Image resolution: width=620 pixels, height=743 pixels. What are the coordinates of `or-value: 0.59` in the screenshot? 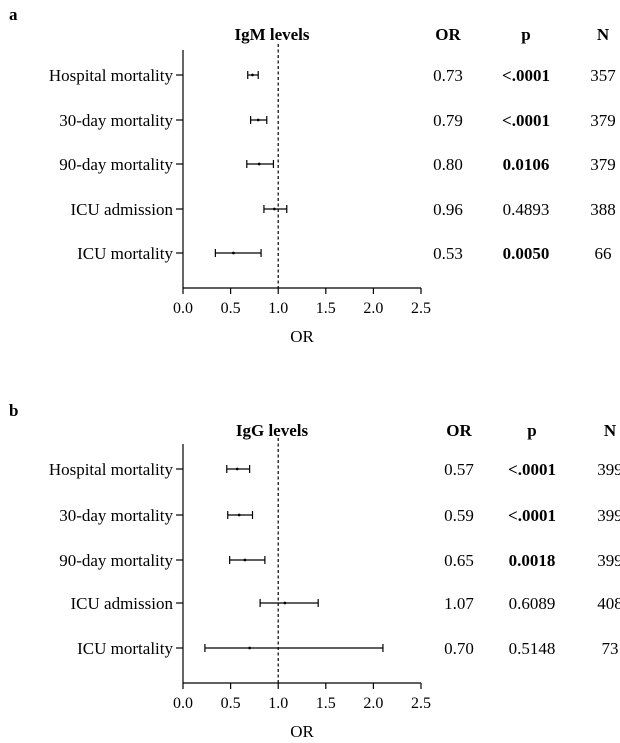 It's located at (459, 515).